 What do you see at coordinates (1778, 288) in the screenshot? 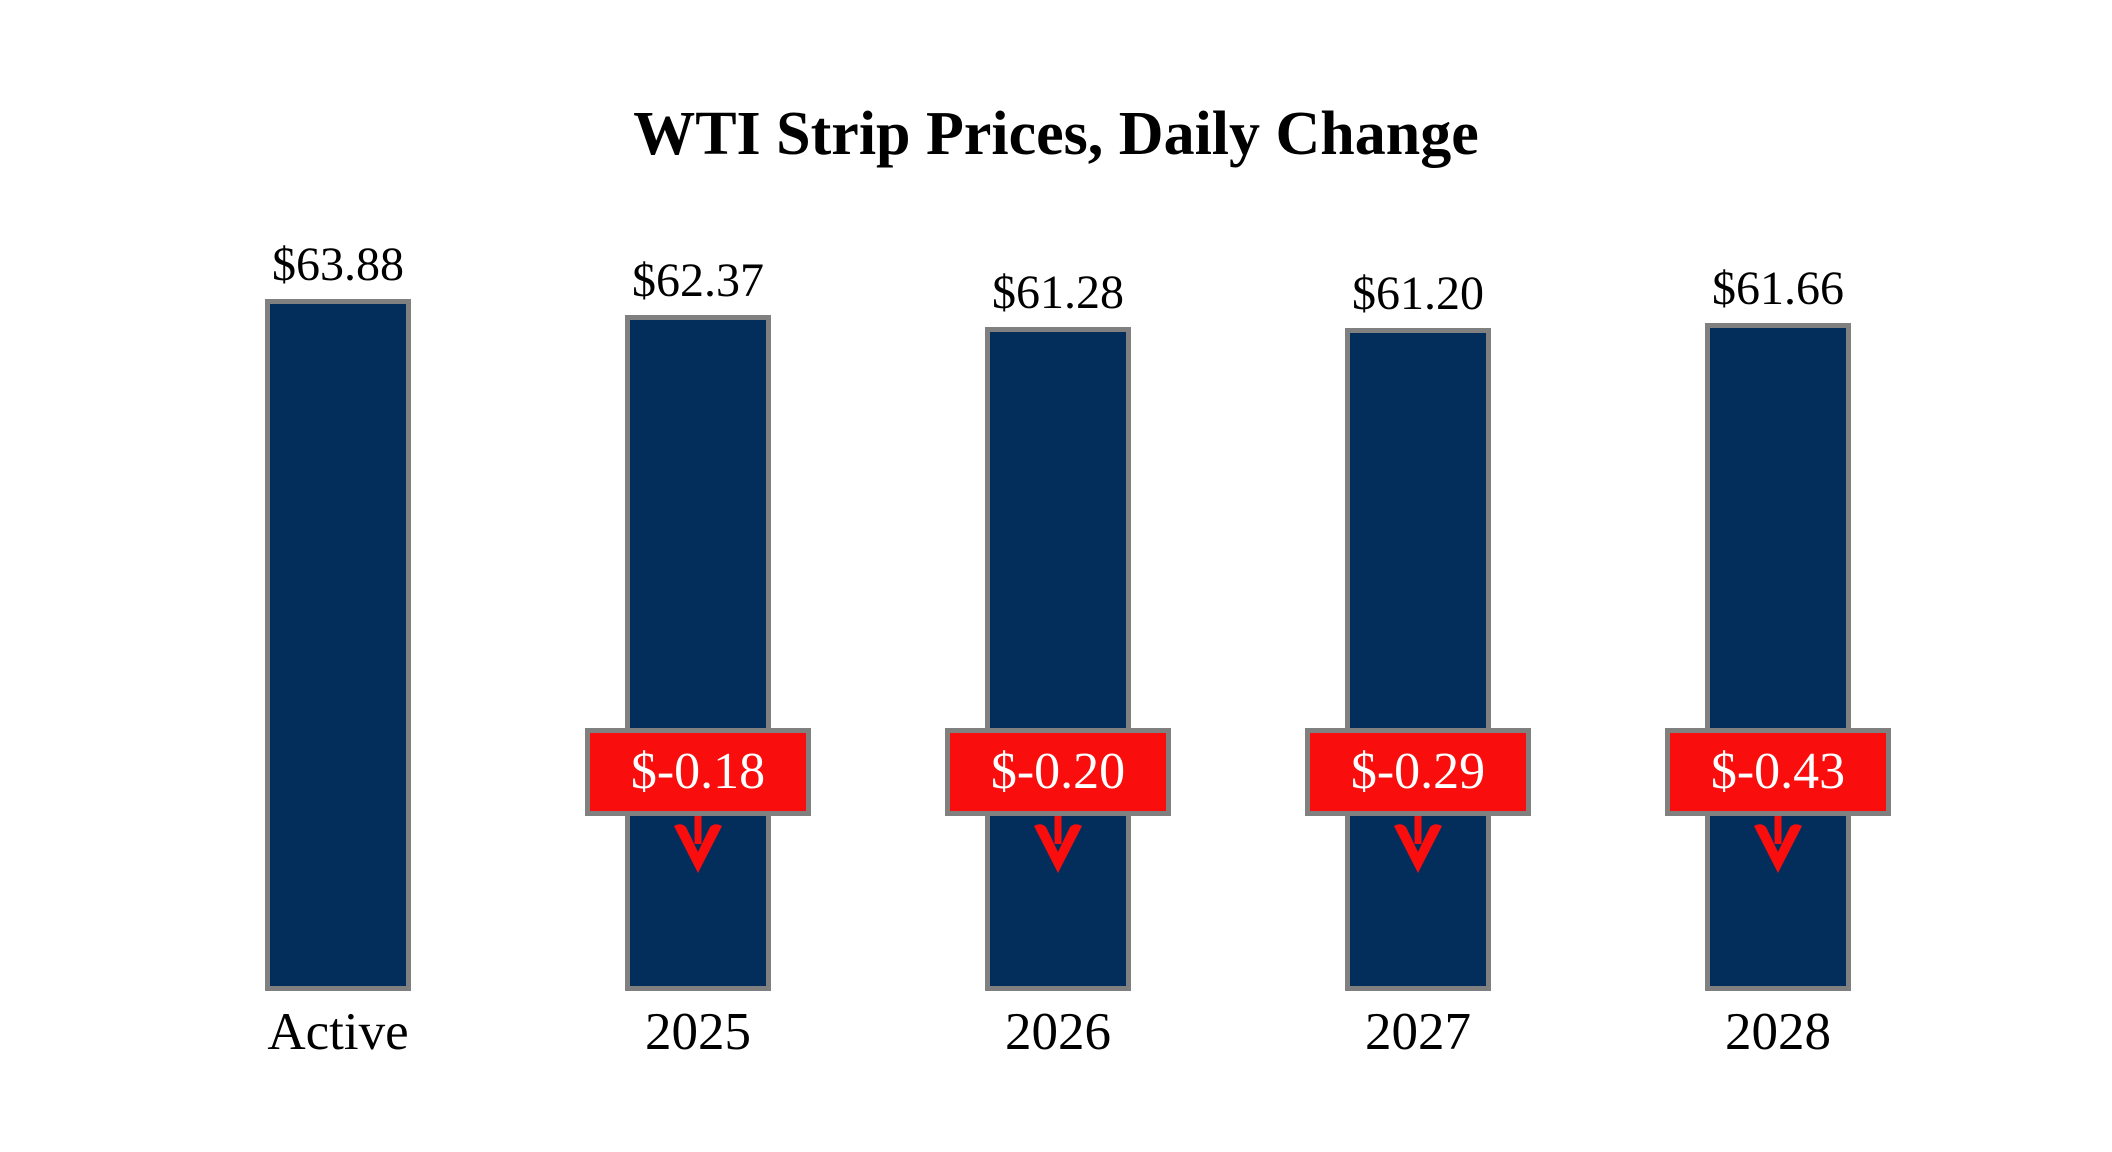
I see `bar-value-label: $61.66` at bounding box center [1778, 288].